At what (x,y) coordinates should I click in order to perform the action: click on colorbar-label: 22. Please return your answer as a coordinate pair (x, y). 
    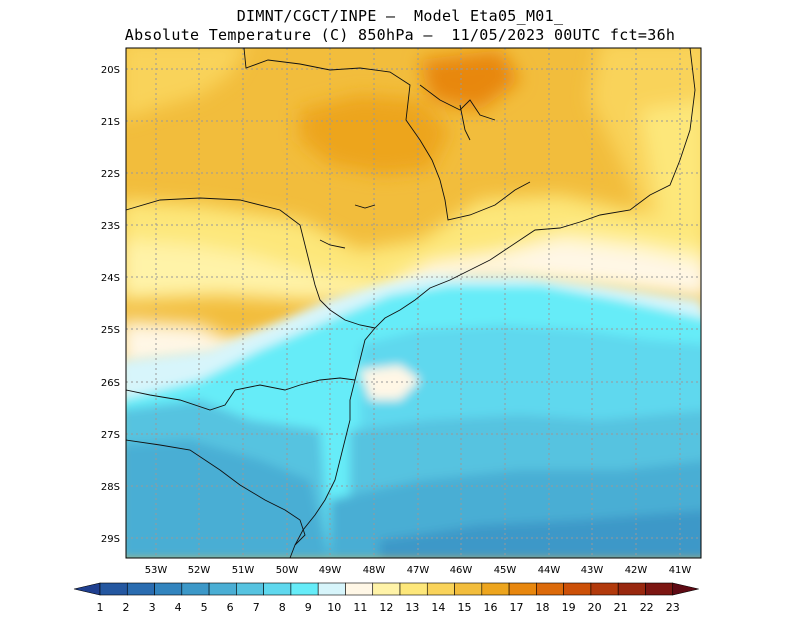
    Looking at the image, I should click on (647, 607).